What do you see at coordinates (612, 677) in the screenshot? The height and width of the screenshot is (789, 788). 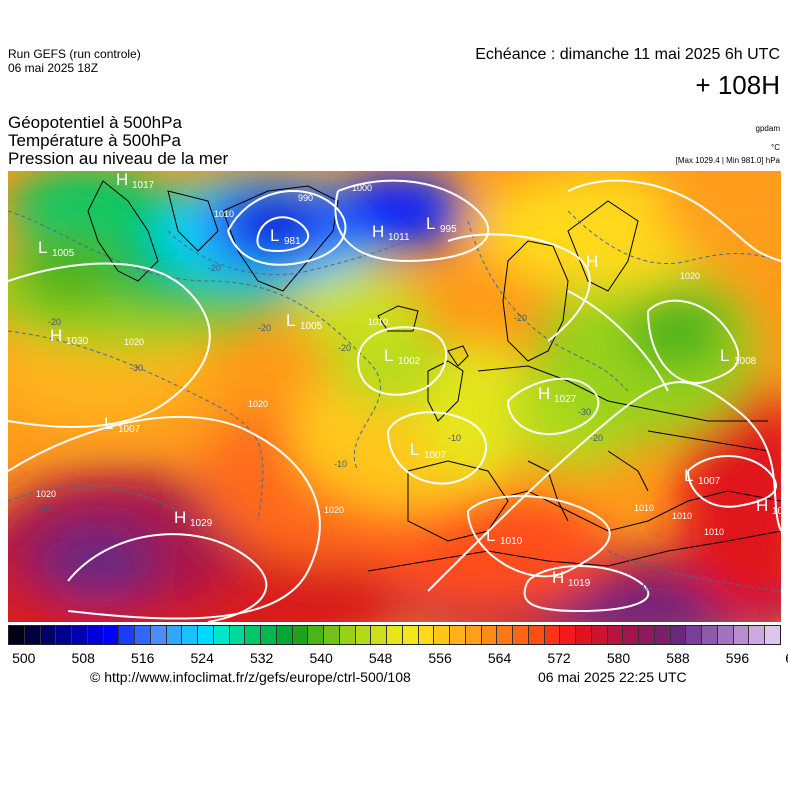 I see `generation-timestamp: 06 mai 2025 22:25 UTC` at bounding box center [612, 677].